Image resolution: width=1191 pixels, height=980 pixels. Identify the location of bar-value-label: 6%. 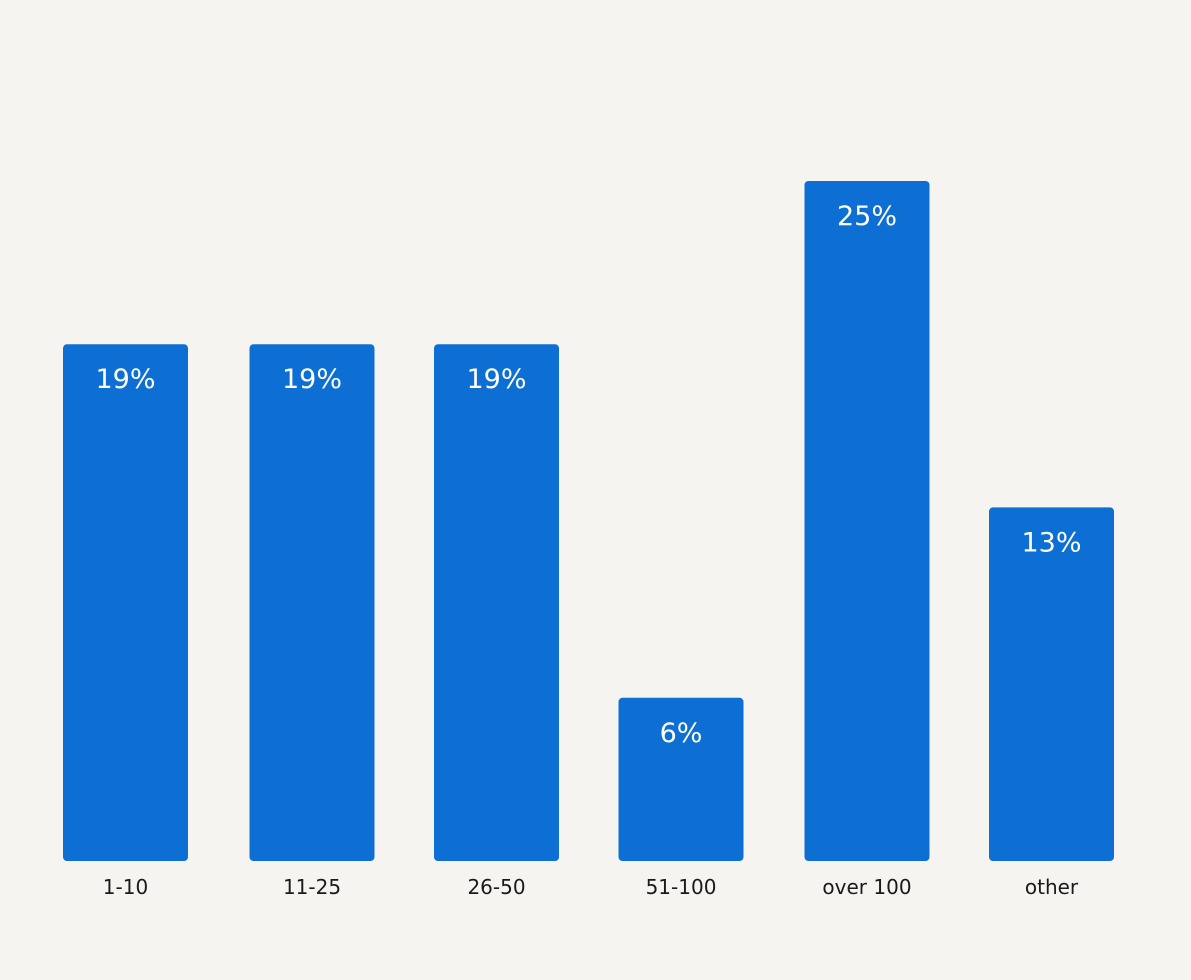
(681, 733).